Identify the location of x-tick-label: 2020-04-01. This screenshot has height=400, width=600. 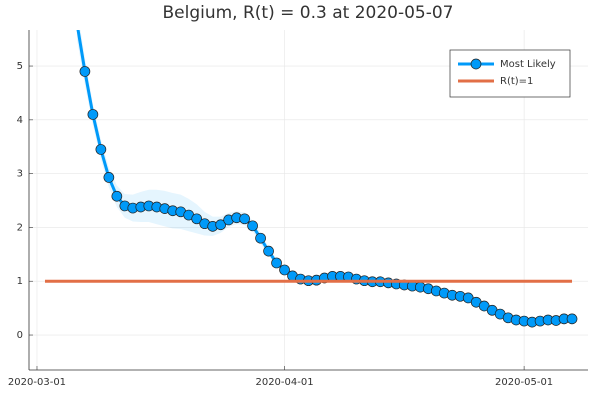
(284, 382).